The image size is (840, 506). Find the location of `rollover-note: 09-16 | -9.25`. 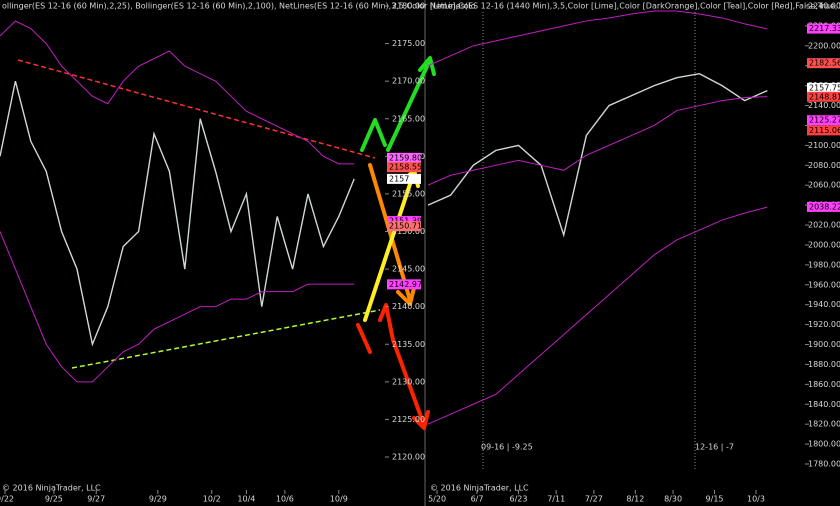

rollover-note: 09-16 | -9.25 is located at coordinates (507, 447).